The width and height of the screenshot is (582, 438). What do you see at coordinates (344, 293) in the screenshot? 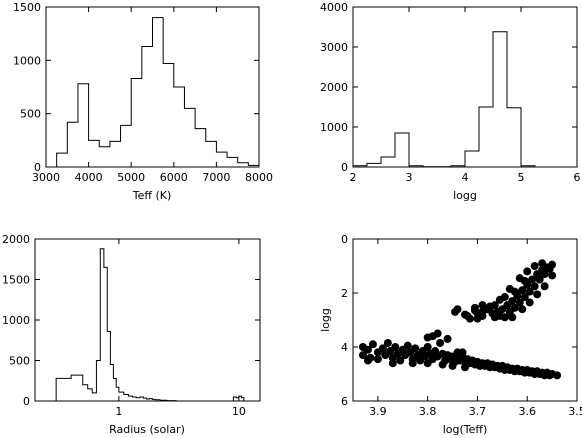
I see `hr-ytick-label: 2` at bounding box center [344, 293].